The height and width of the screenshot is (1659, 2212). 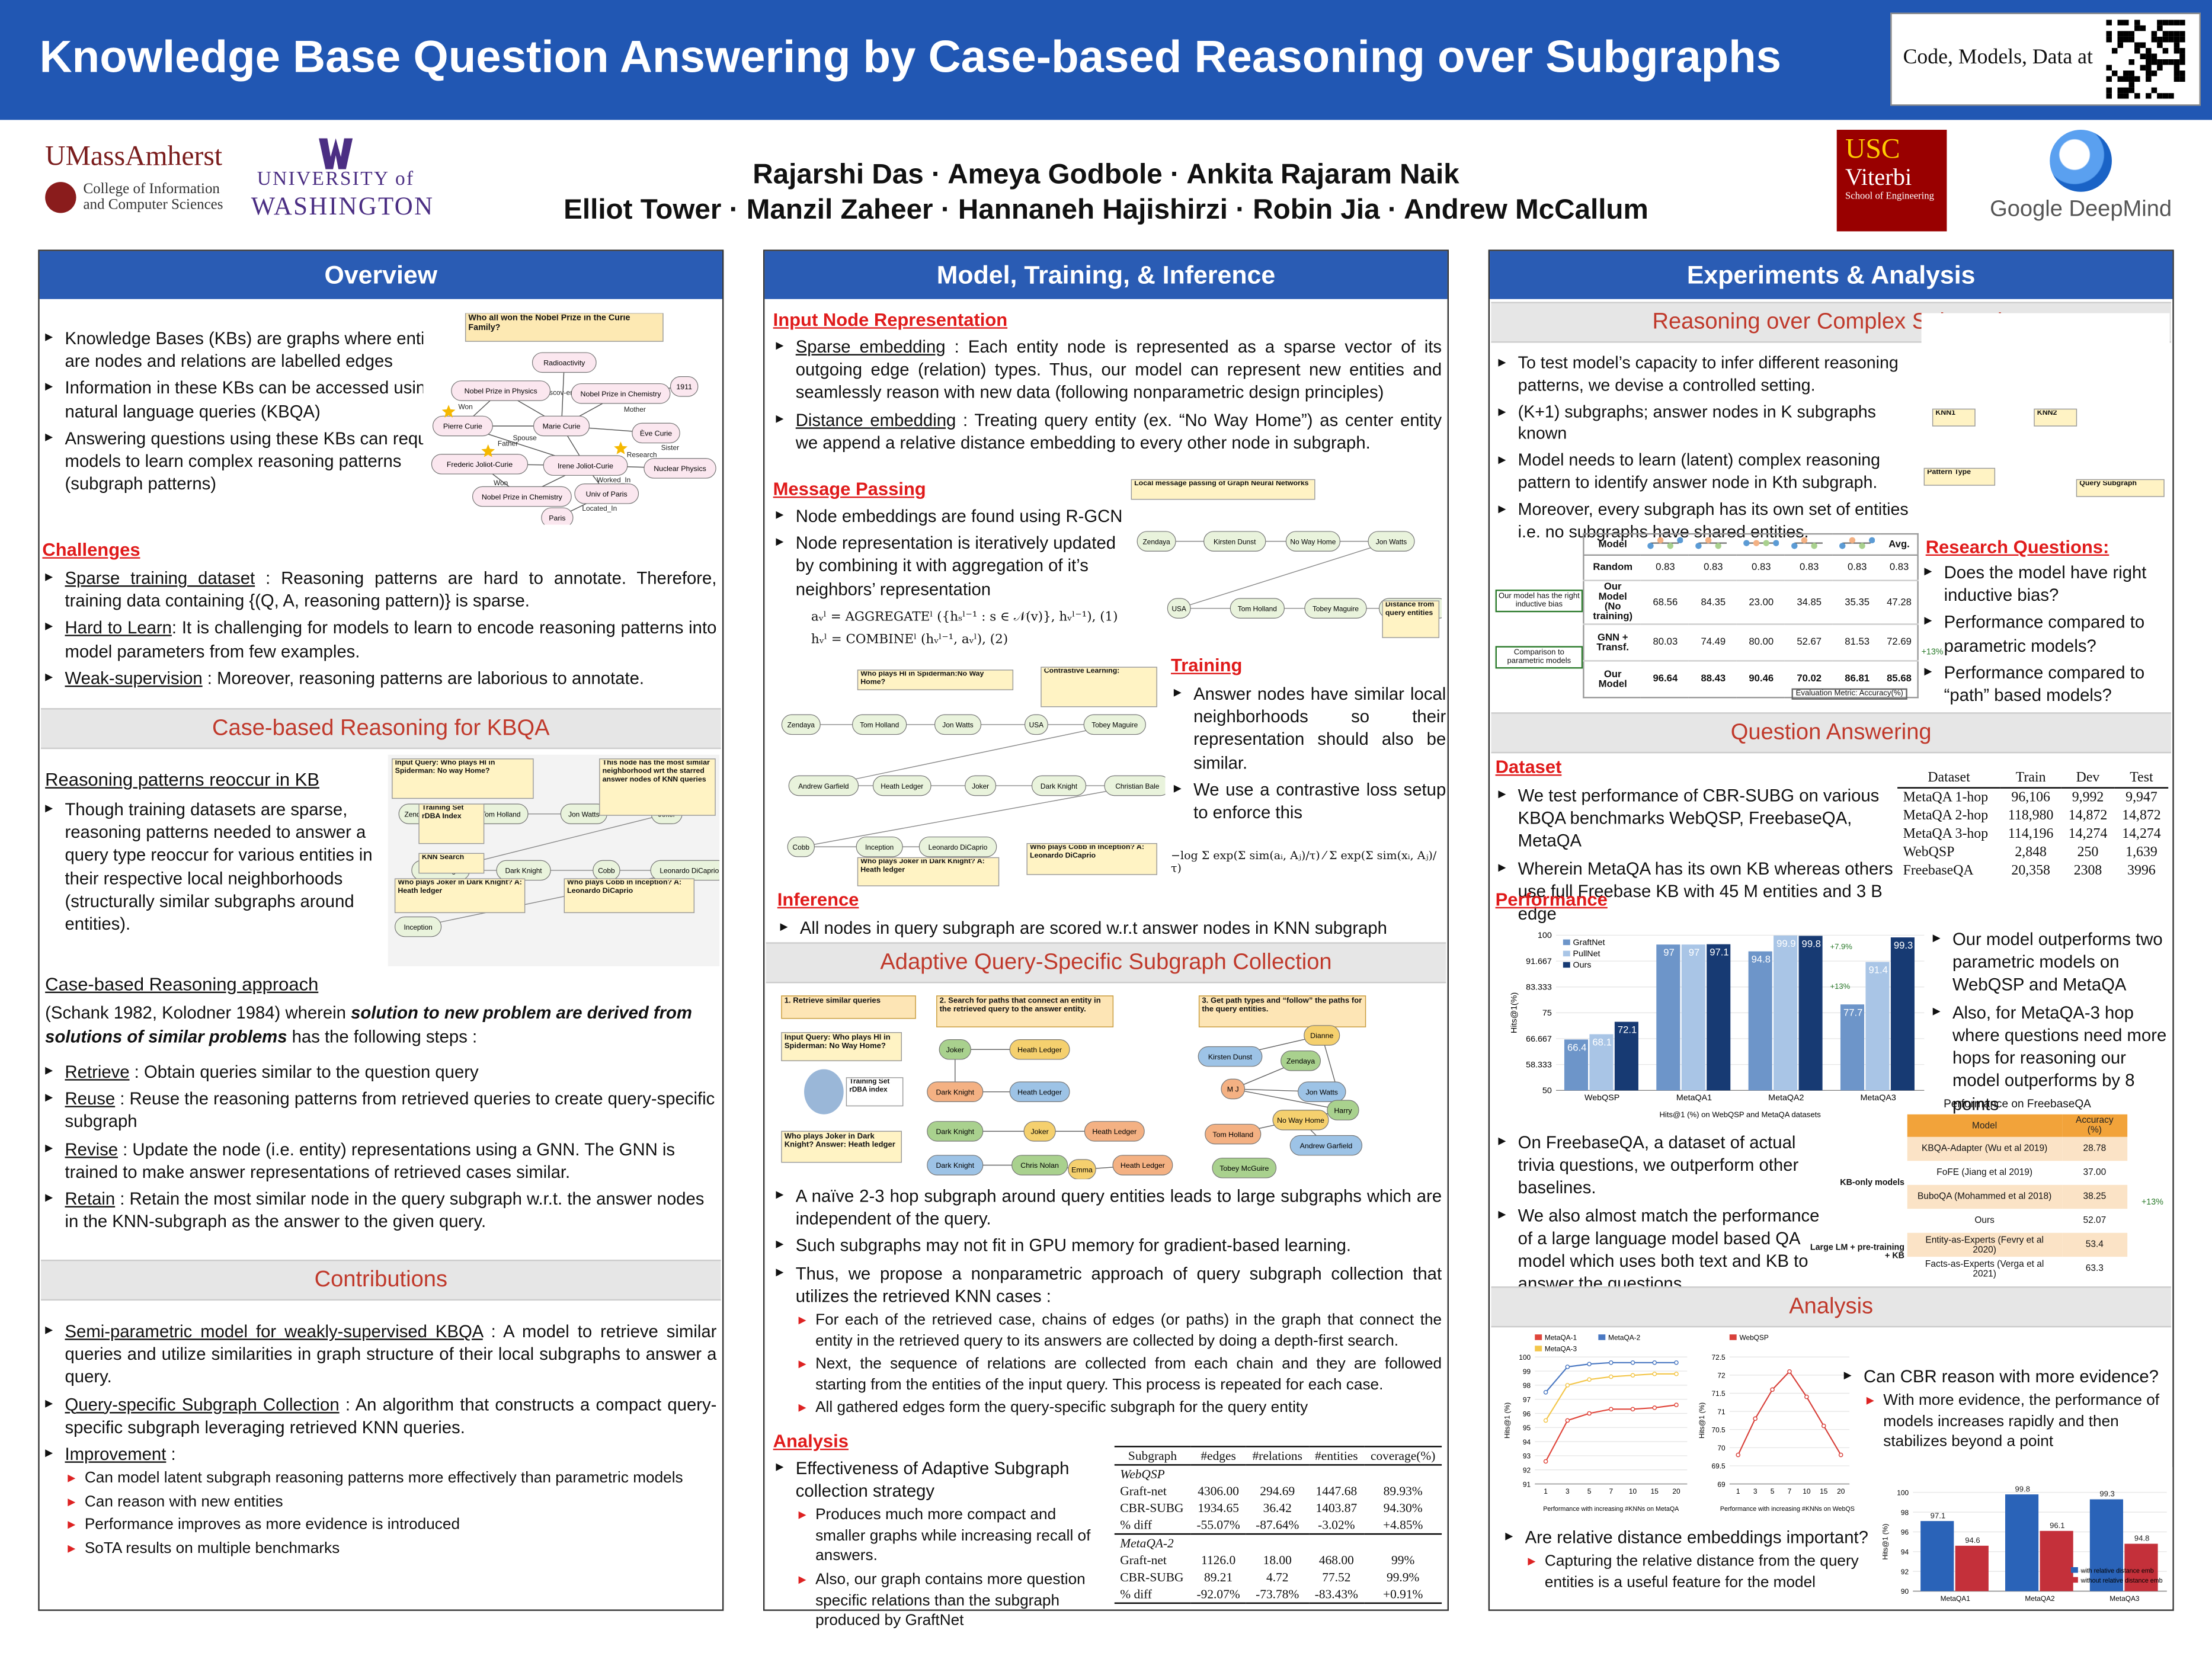 I want to click on section-heading: Dataset, so click(x=1528, y=766).